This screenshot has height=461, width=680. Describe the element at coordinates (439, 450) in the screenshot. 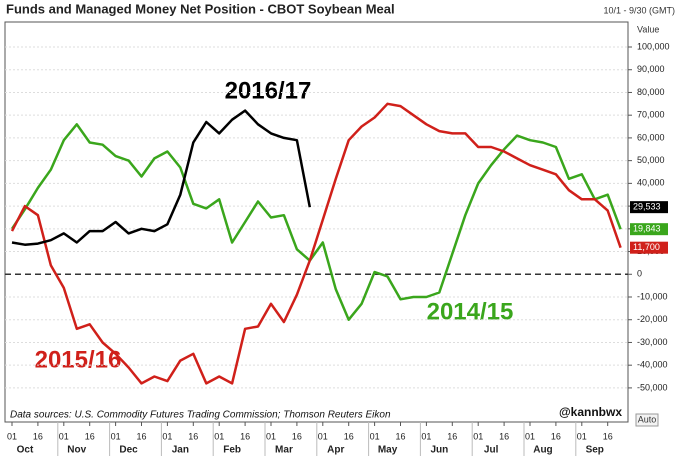

I see `month-label: Jun` at that location.